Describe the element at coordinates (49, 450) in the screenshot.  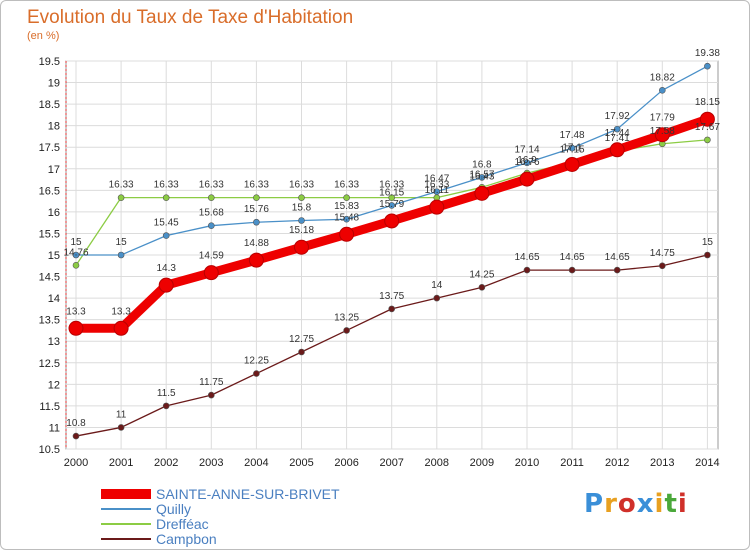
I see `y-tick-label: 10.5` at that location.